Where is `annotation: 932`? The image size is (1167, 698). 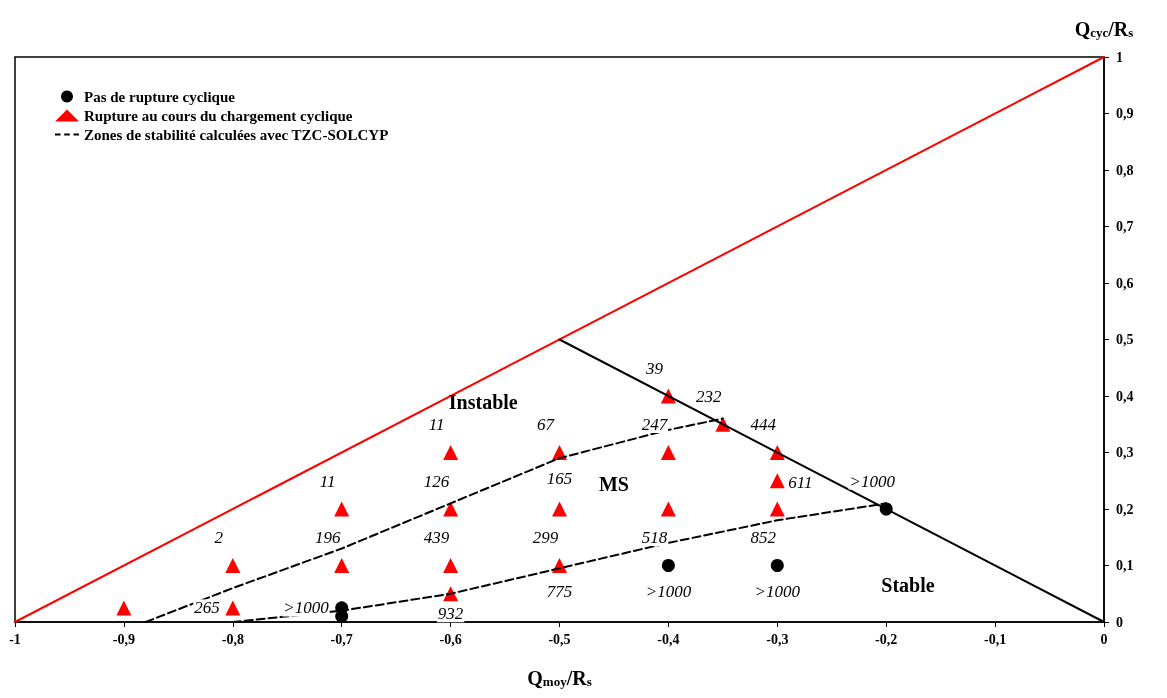
annotation: 932 is located at coordinates (450, 614).